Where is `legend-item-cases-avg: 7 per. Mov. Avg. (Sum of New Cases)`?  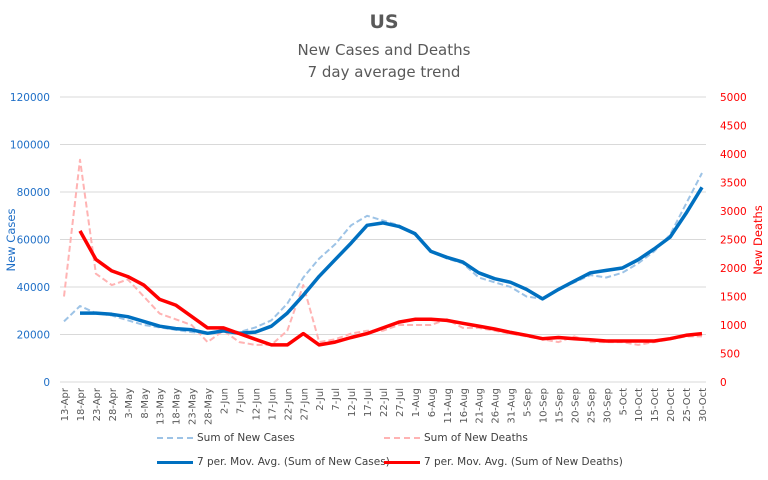 legend-item-cases-avg: 7 per. Mov. Avg. (Sum of New Cases) is located at coordinates (273, 462).